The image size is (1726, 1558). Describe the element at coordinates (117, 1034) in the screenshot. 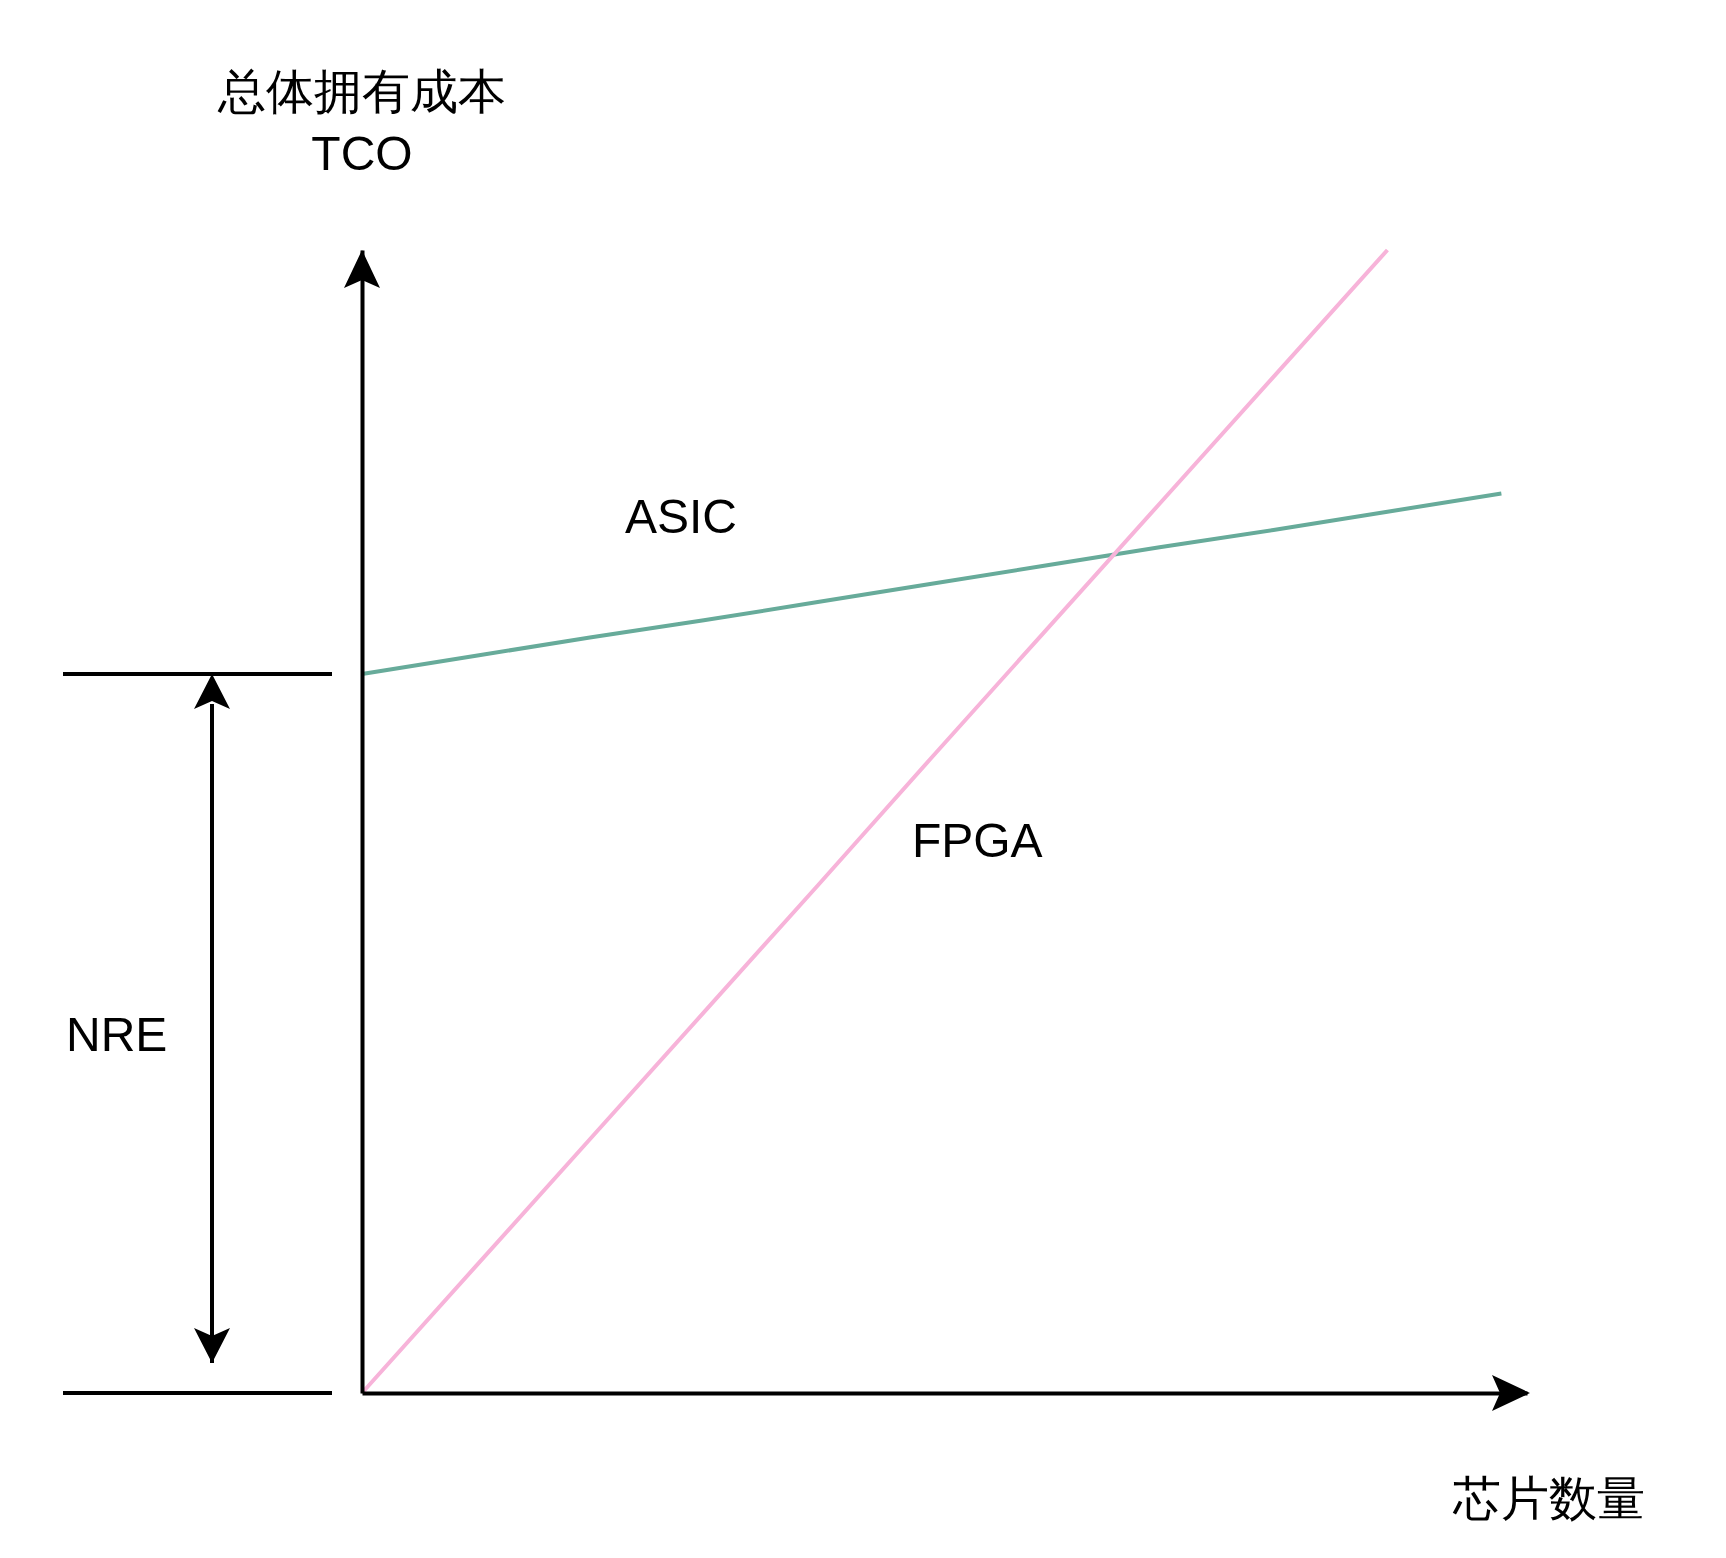

I see `text: NRE` at that location.